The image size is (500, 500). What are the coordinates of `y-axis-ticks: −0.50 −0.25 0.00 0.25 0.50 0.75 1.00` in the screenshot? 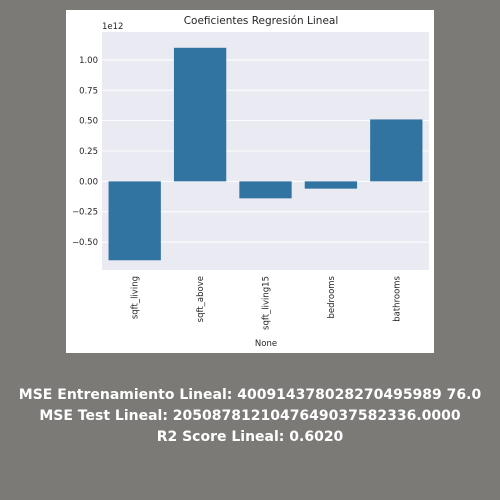 It's located at (85, 152).